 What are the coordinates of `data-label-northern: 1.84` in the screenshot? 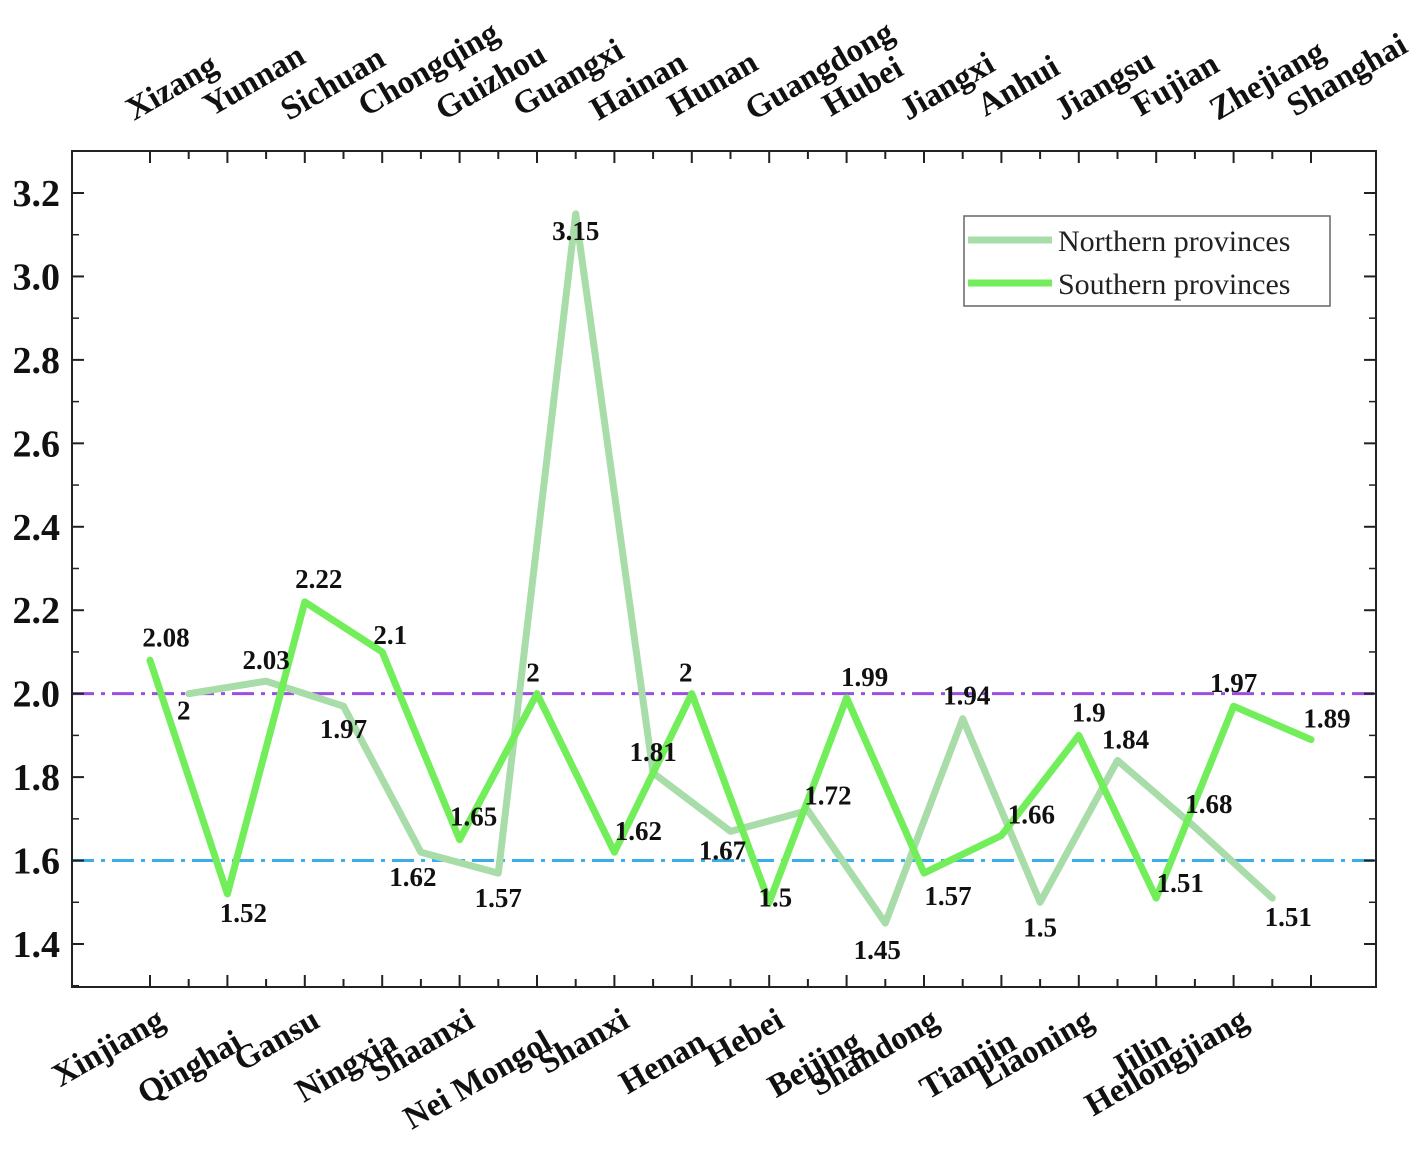 It's located at (1125, 739).